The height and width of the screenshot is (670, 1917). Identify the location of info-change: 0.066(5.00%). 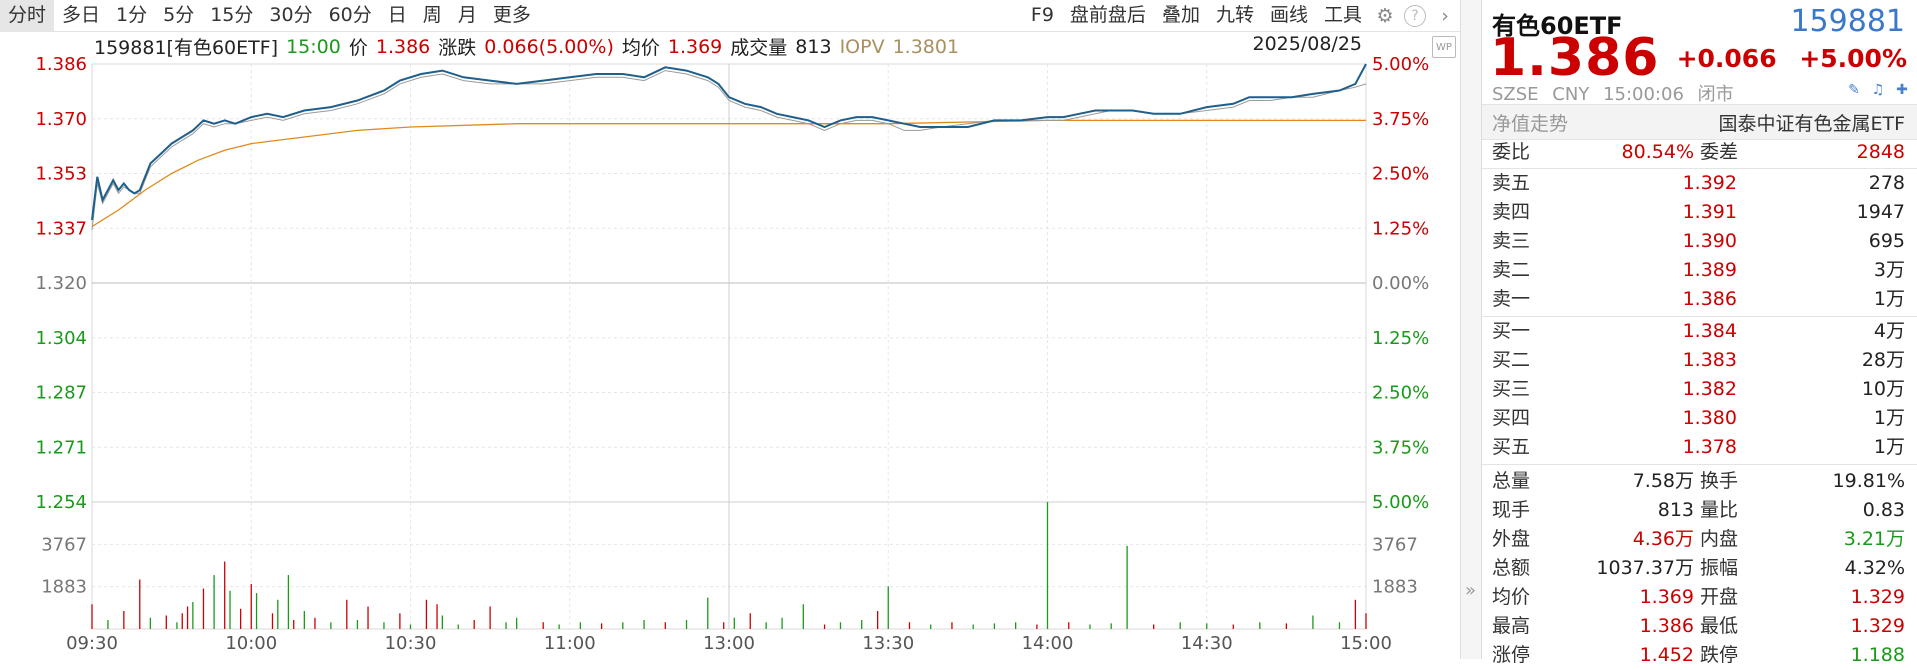
(549, 46).